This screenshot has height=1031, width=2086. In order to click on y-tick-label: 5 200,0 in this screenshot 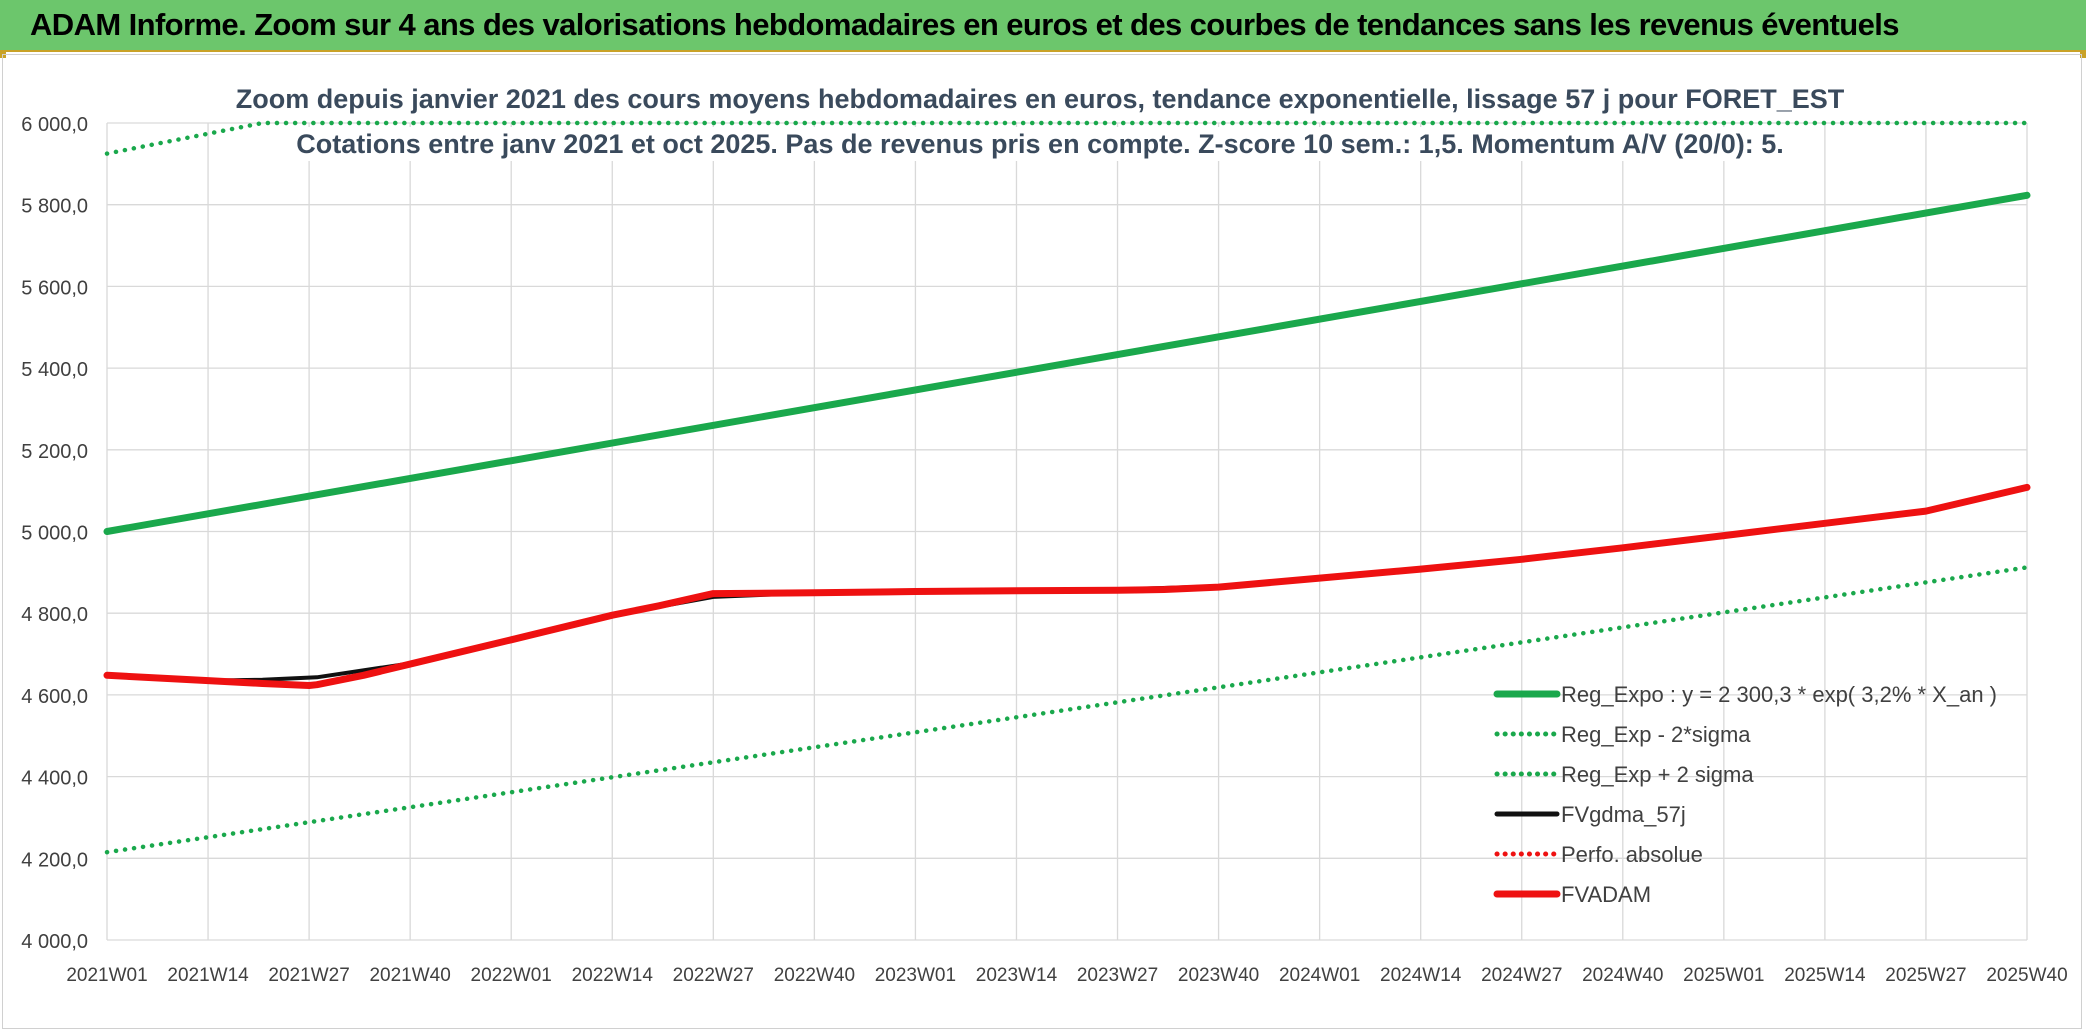, I will do `click(54, 452)`.